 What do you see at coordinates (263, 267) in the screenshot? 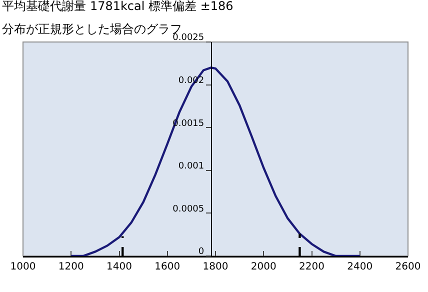
I see `x-tick-label: 2000` at bounding box center [263, 267].